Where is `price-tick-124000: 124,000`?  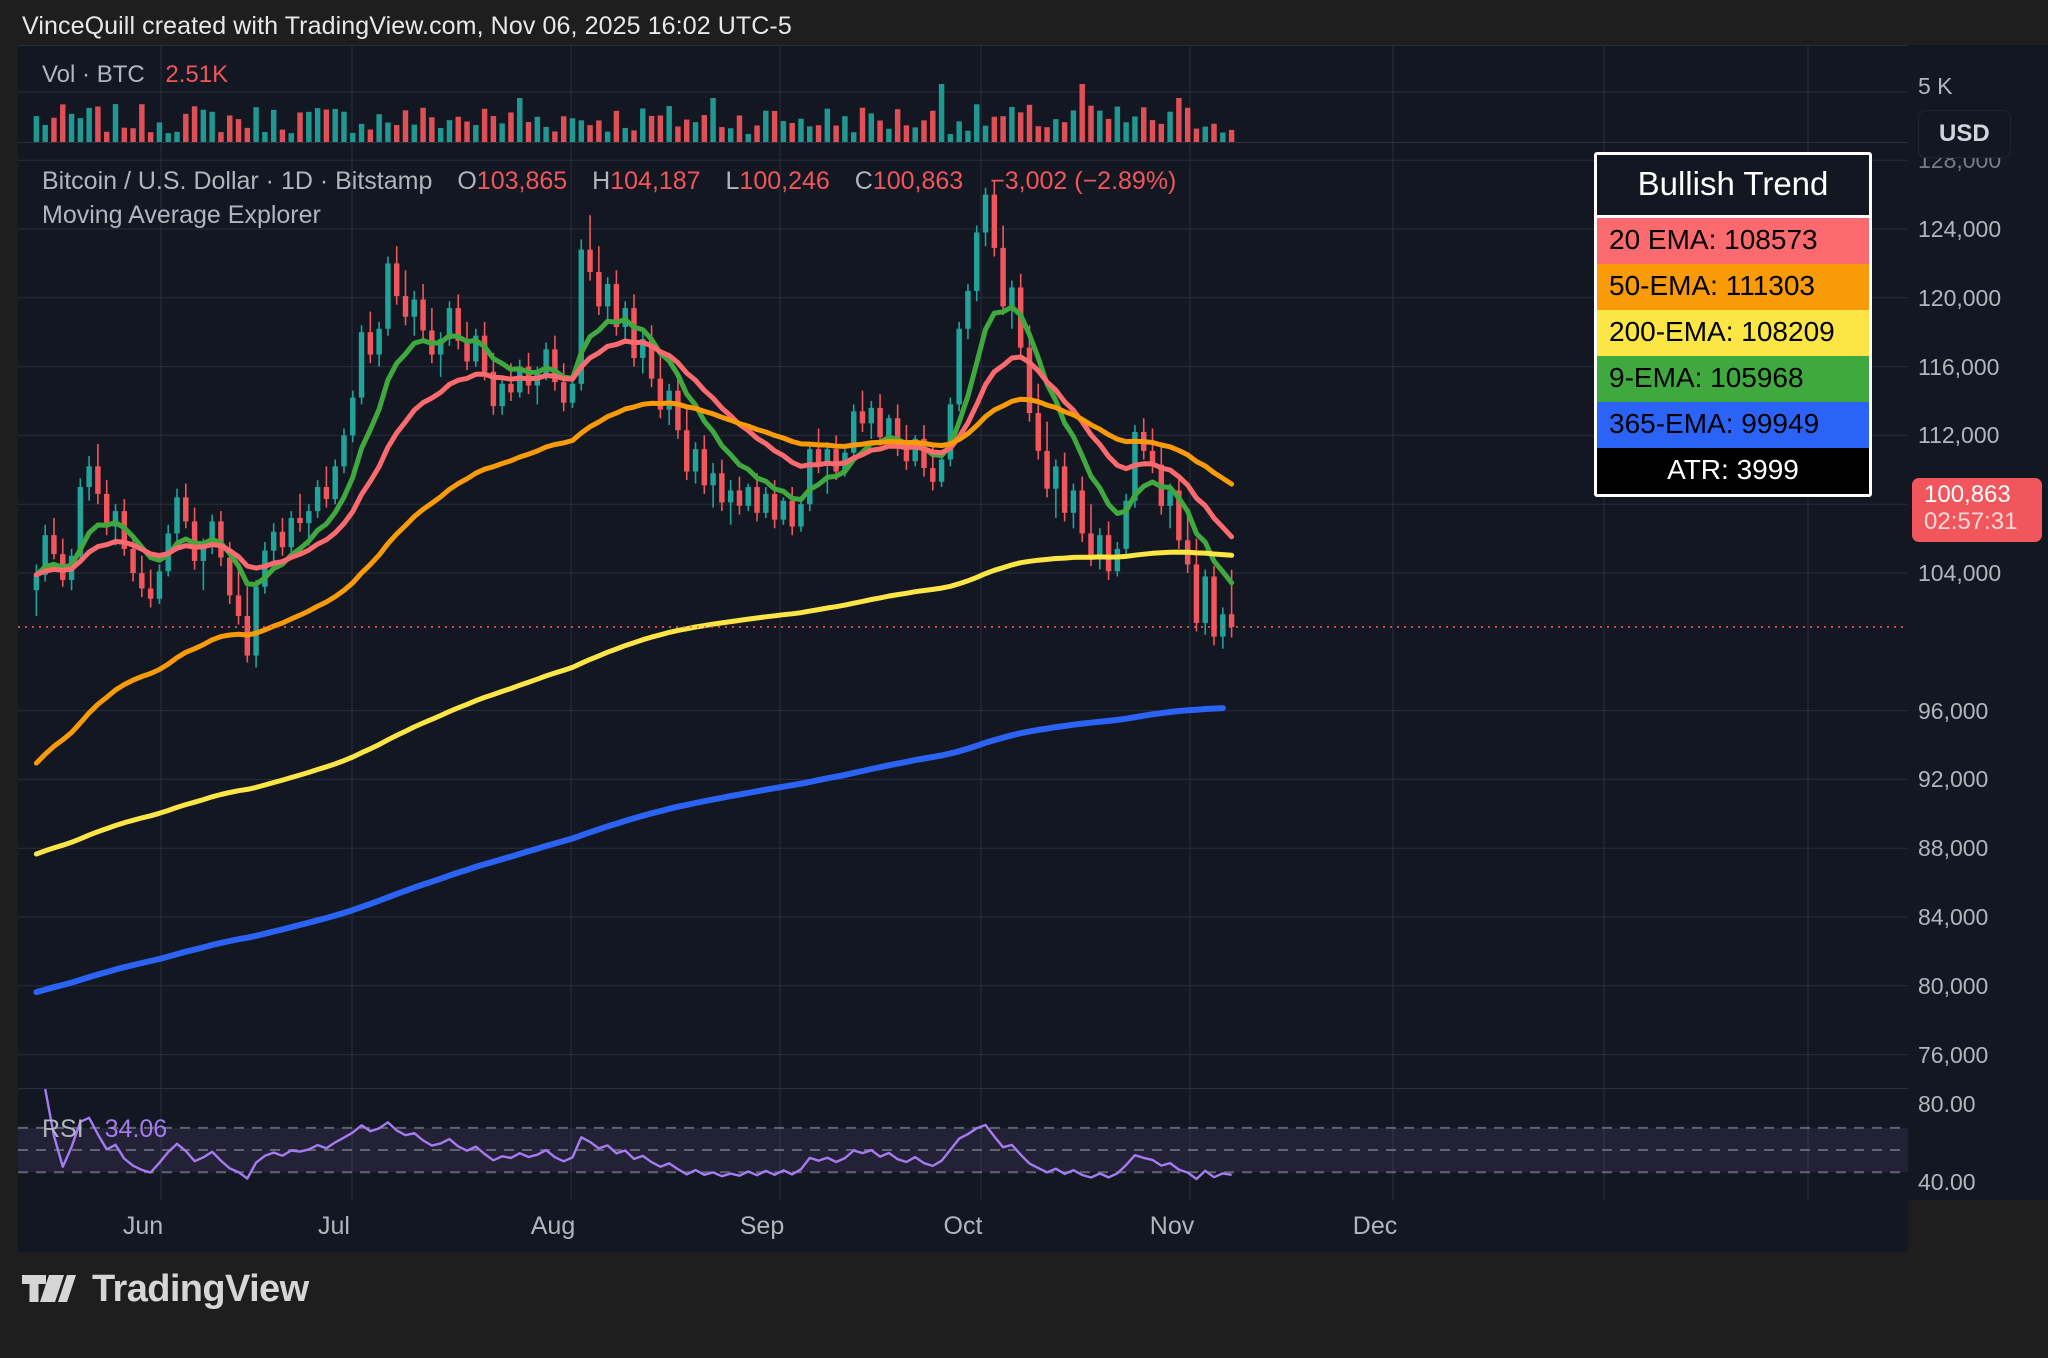
price-tick-124000: 124,000 is located at coordinates (1960, 229).